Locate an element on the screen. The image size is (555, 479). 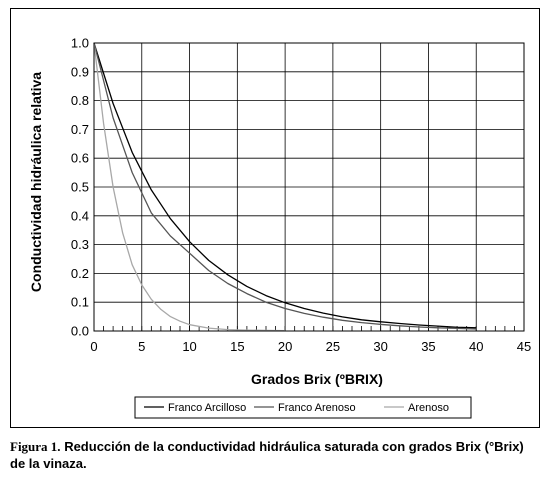
y-tick-label: 0.6 is located at coordinates (80, 158).